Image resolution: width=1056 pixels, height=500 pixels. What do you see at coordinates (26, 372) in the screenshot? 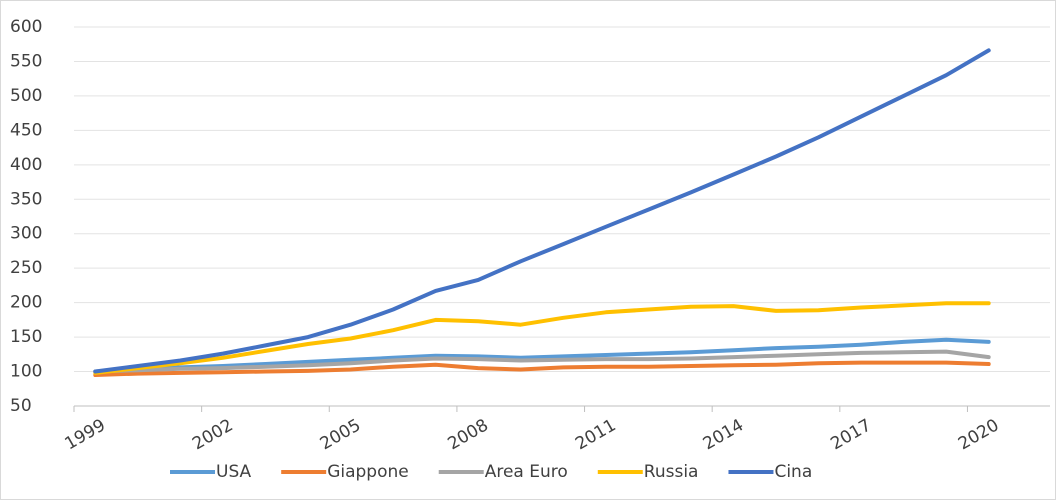
I see `y-tick-label: 100` at bounding box center [26, 372].